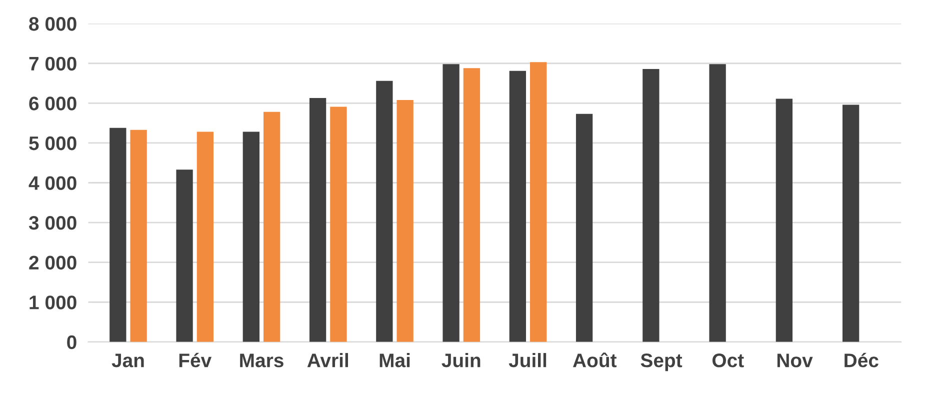  Describe the element at coordinates (527, 360) in the screenshot. I see `x-tick-label: Juill` at that location.